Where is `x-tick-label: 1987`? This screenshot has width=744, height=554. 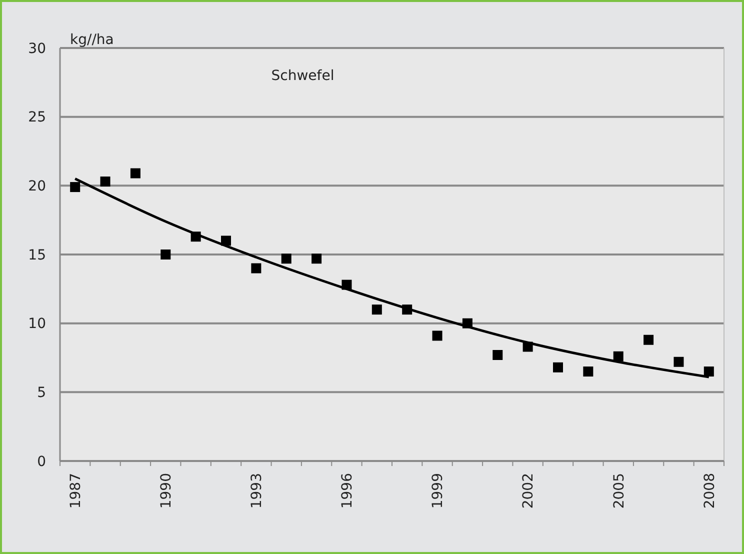
x-tick-label: 1987 is located at coordinates (76, 491).